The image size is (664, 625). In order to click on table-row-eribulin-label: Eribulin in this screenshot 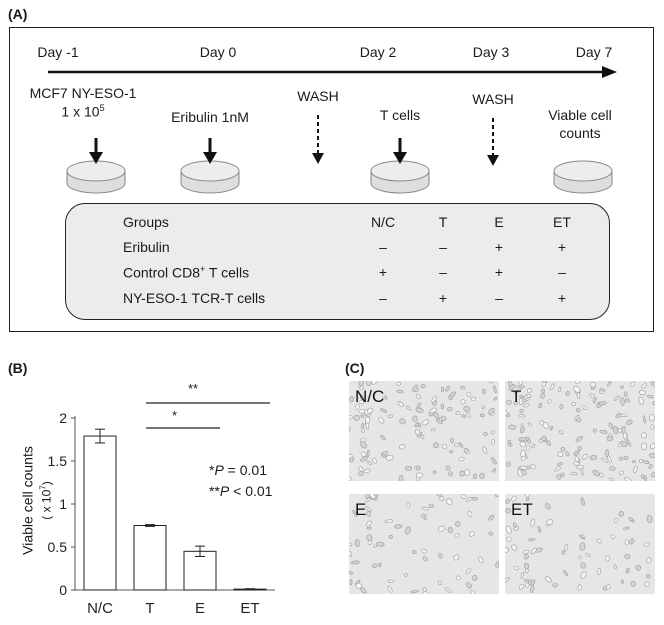, I will do `click(146, 247)`.